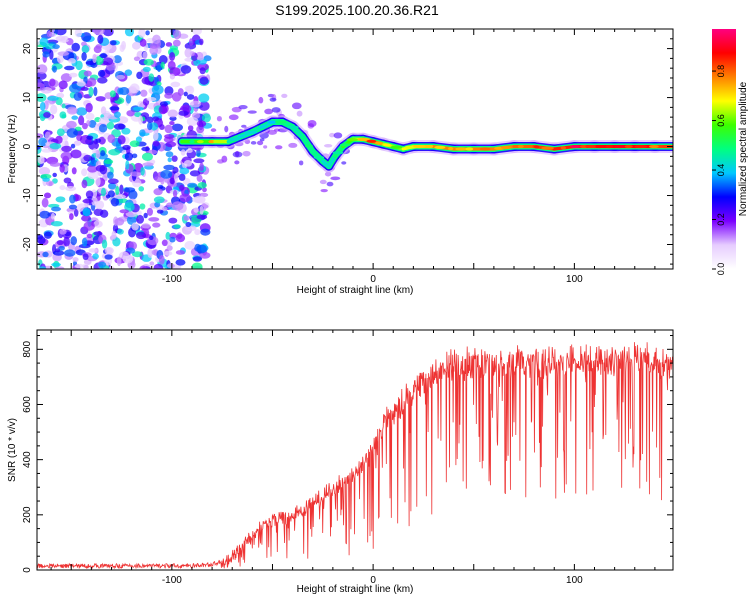 Image resolution: width=750 pixels, height=600 pixels. I want to click on spectrogram-y-tick-label: -20, so click(27, 244).